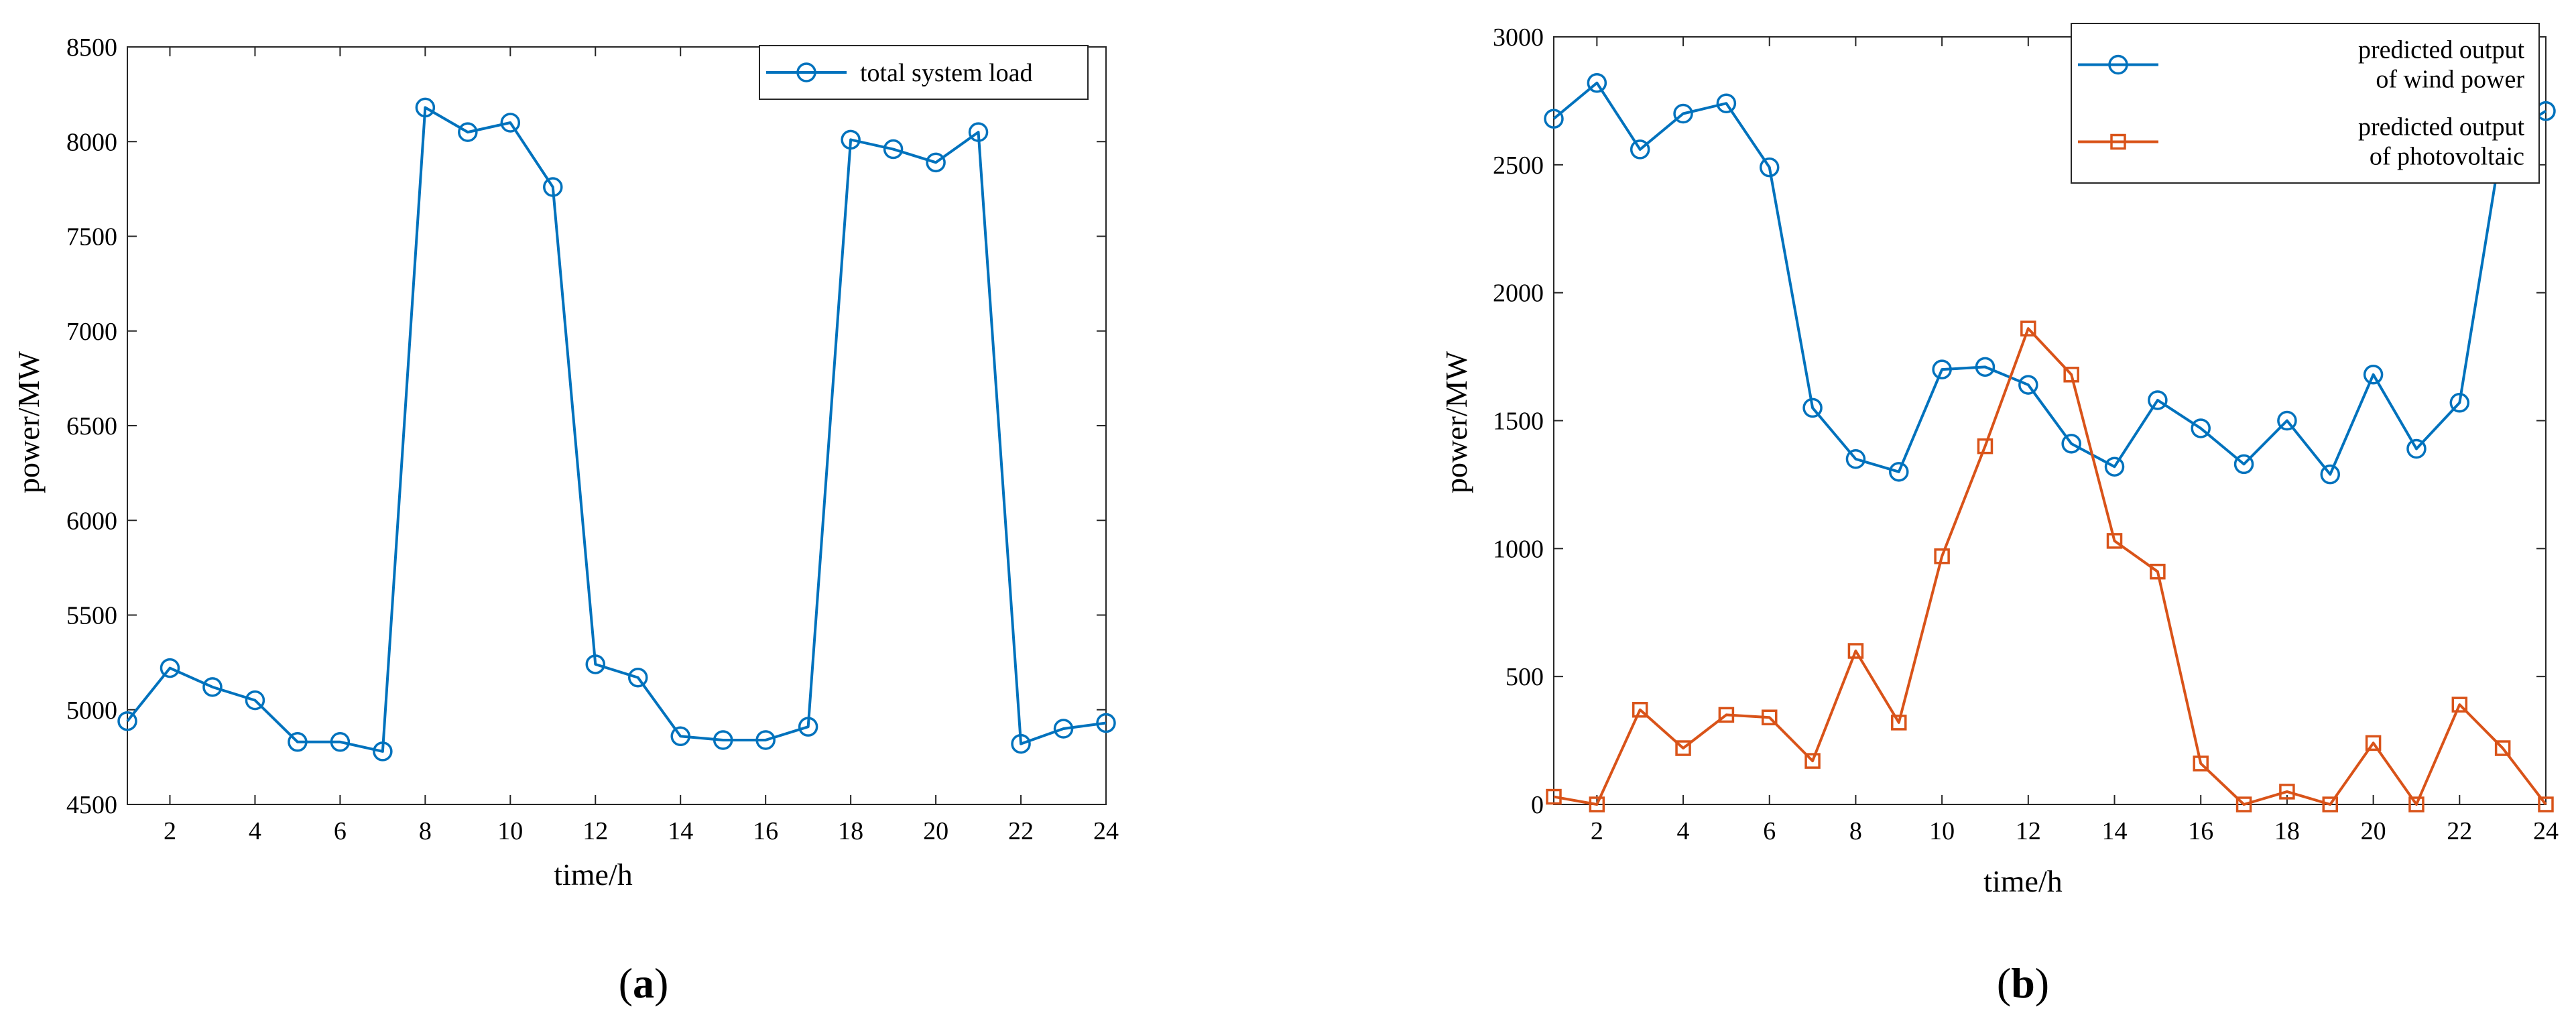 The image size is (2576, 1029). I want to click on y-tick-label: 1000, so click(1518, 549).